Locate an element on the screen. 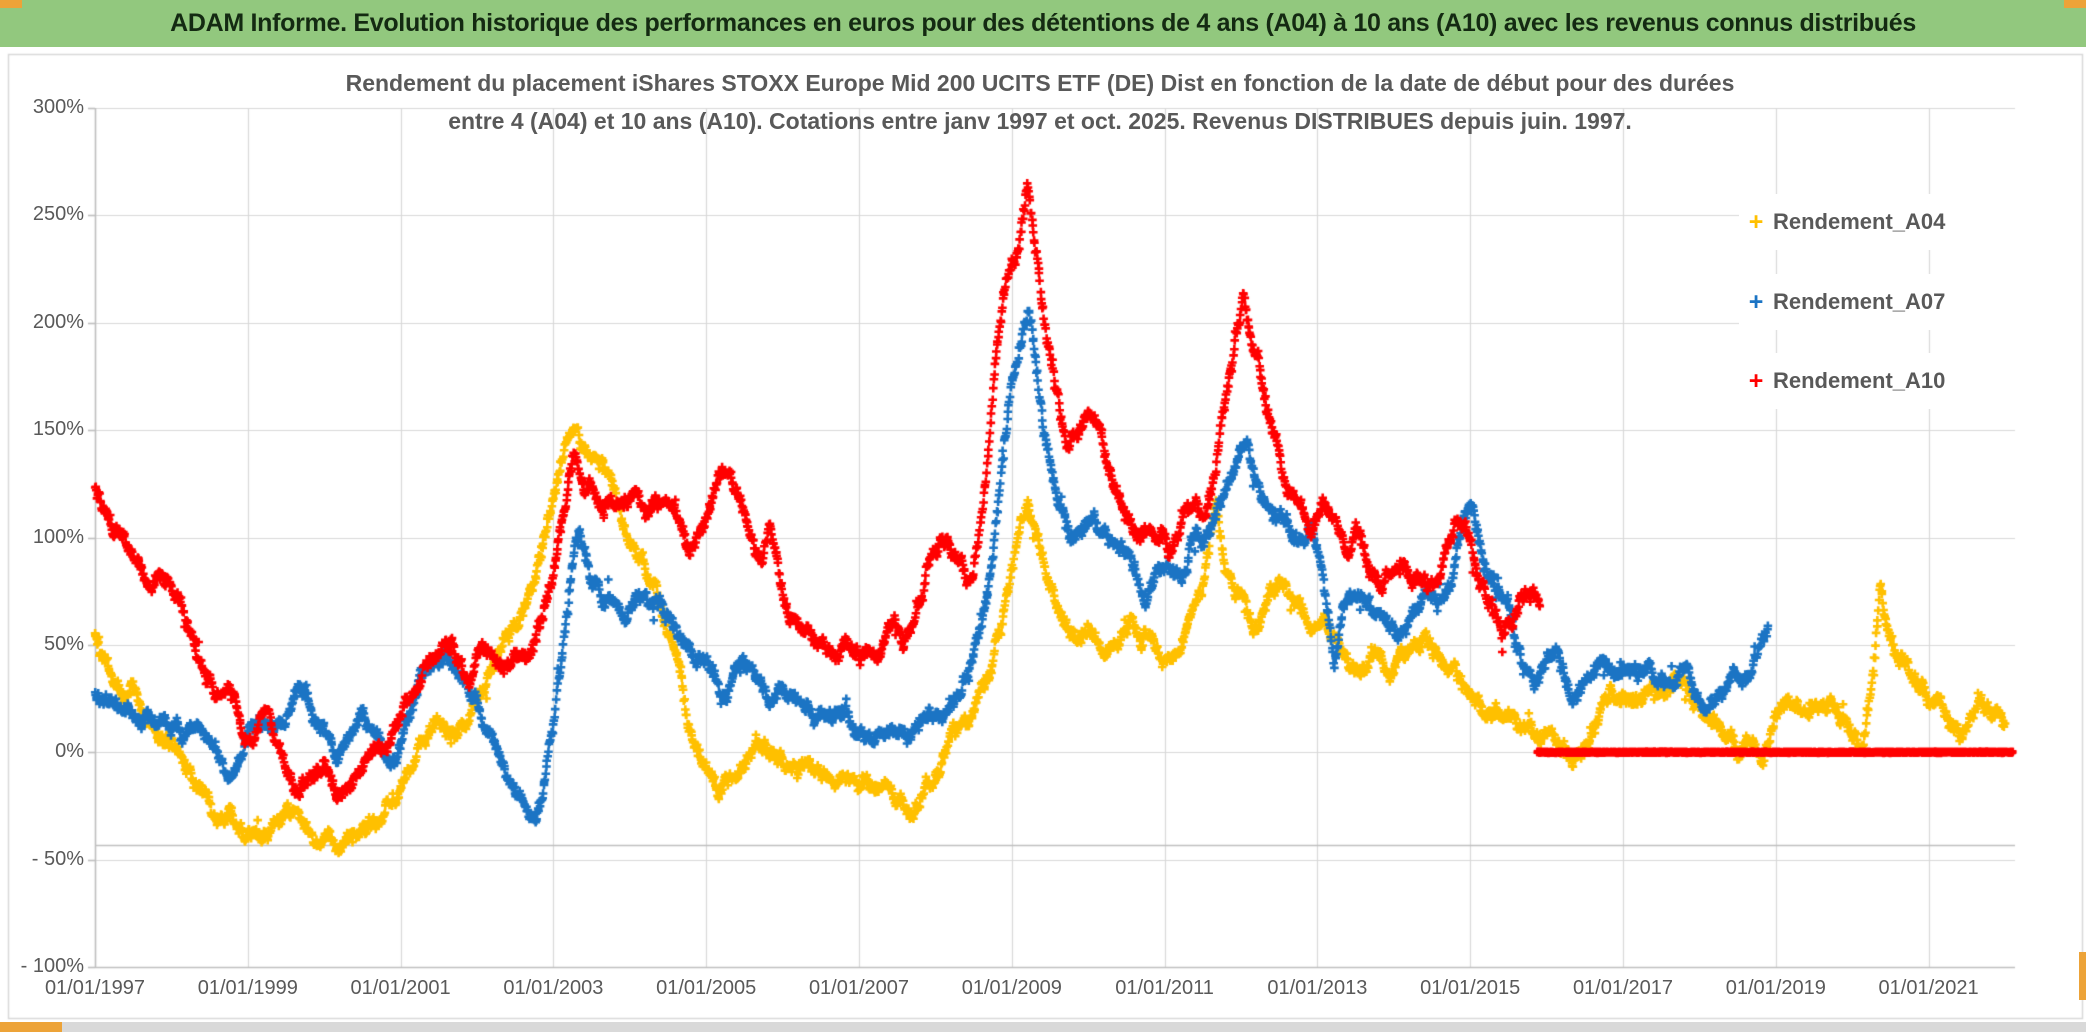 The image size is (2086, 1032). orange-accent-top-left is located at coordinates (11, 4).